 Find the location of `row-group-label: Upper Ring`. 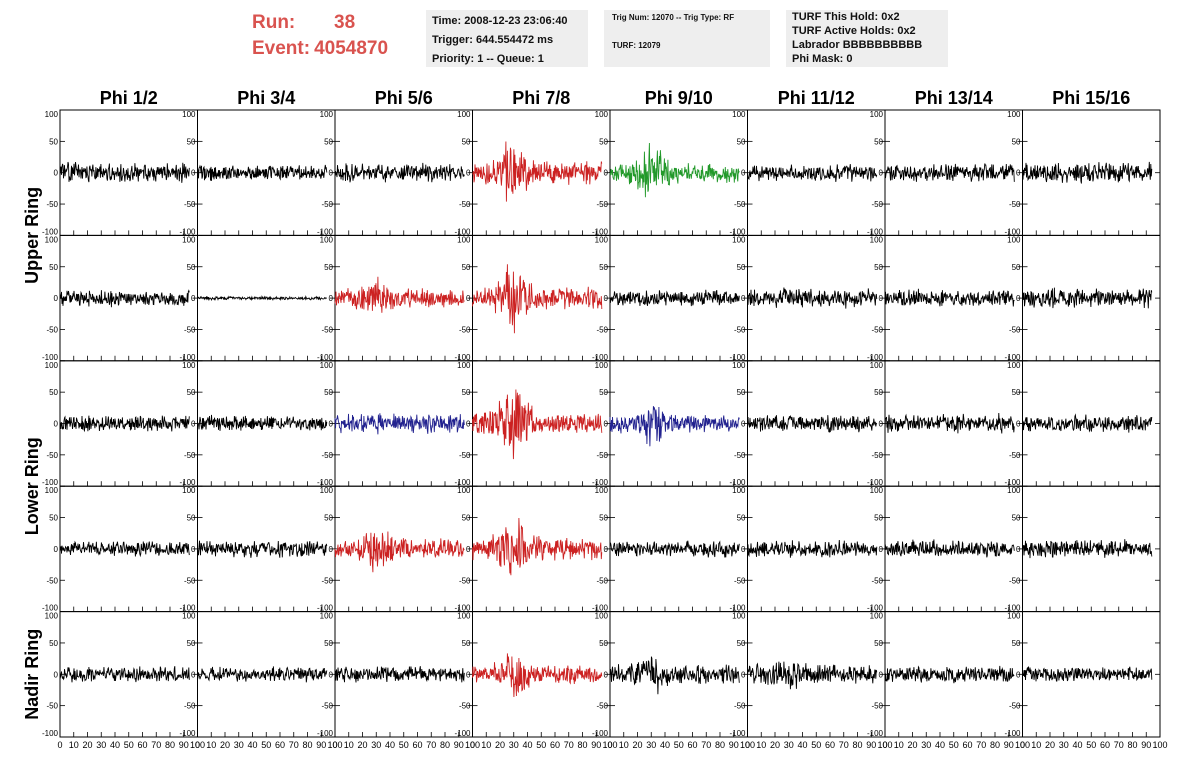

row-group-label: Upper Ring is located at coordinates (32, 235).